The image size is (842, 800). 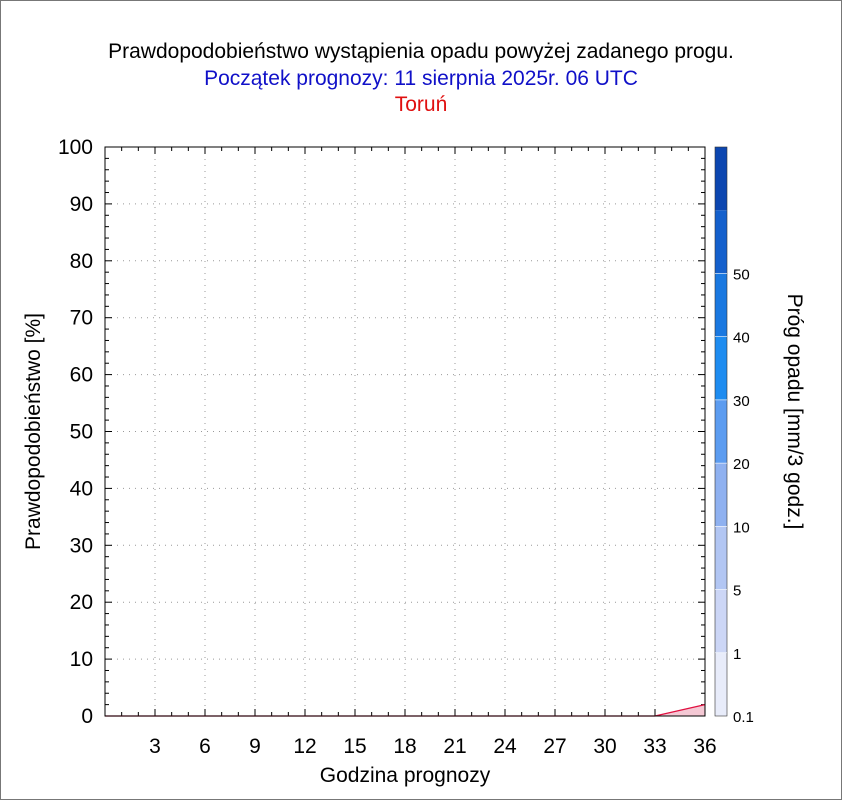 What do you see at coordinates (505, 746) in the screenshot?
I see `x-tick-label: 24` at bounding box center [505, 746].